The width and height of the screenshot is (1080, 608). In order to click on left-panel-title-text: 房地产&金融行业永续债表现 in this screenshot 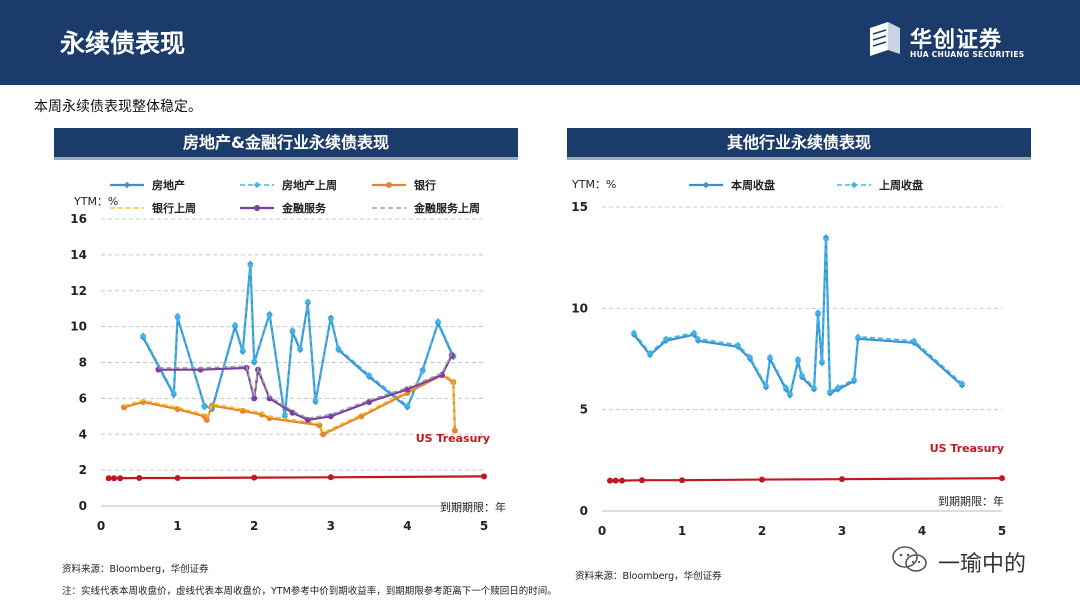, I will do `click(286, 142)`.